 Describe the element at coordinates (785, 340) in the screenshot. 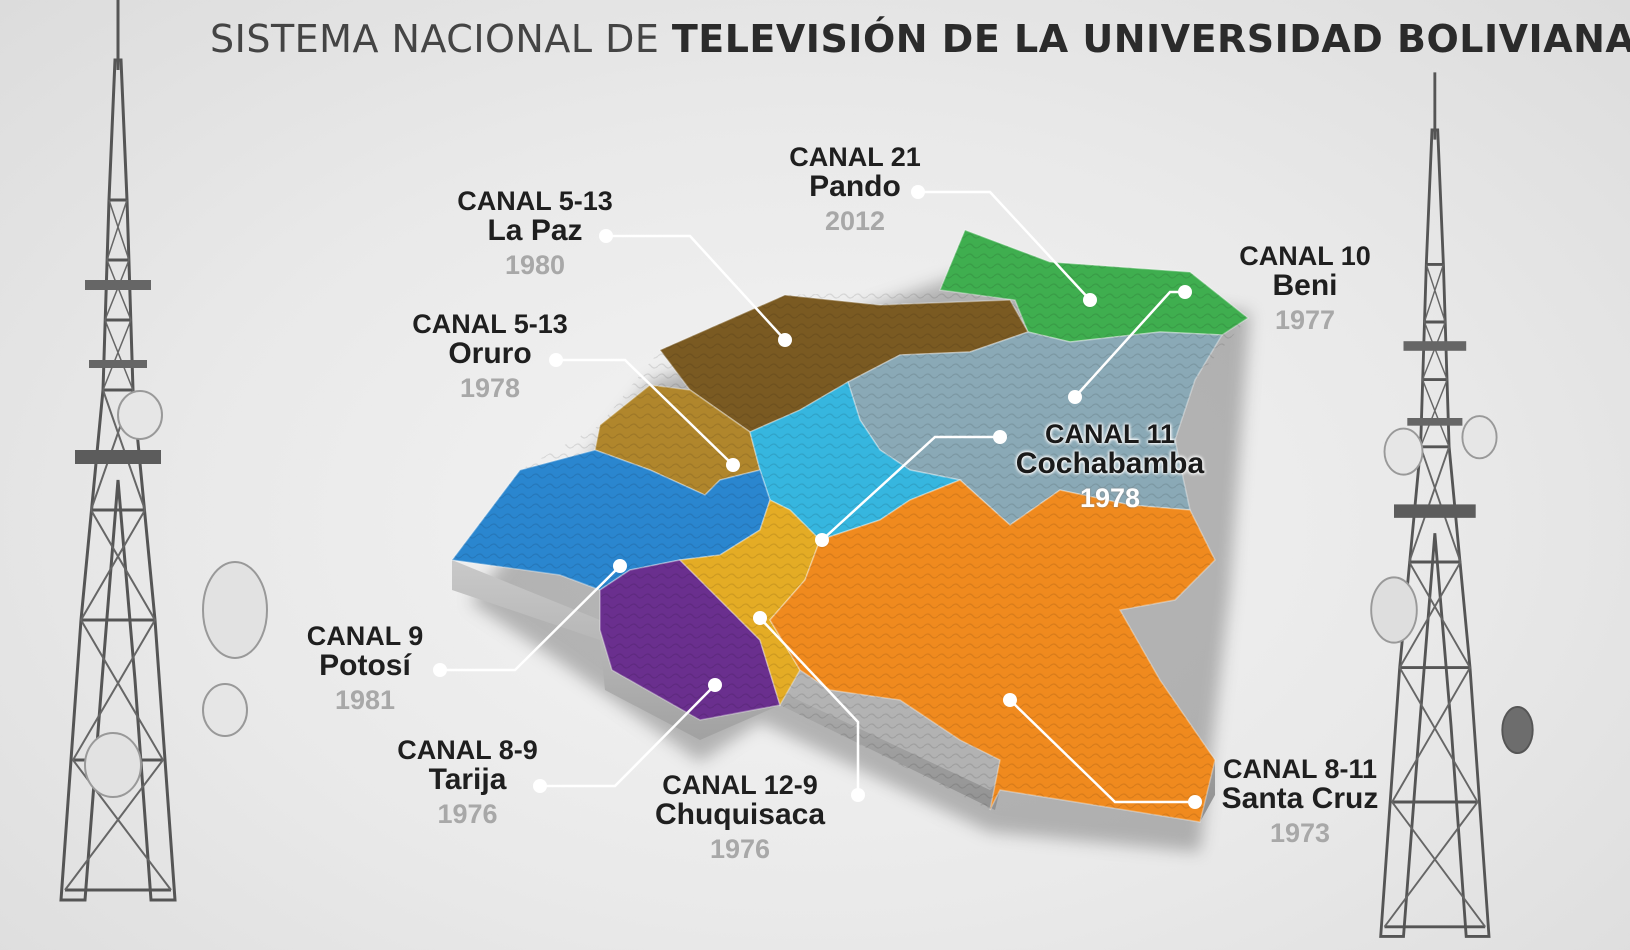

I see `marker-lapaz` at that location.